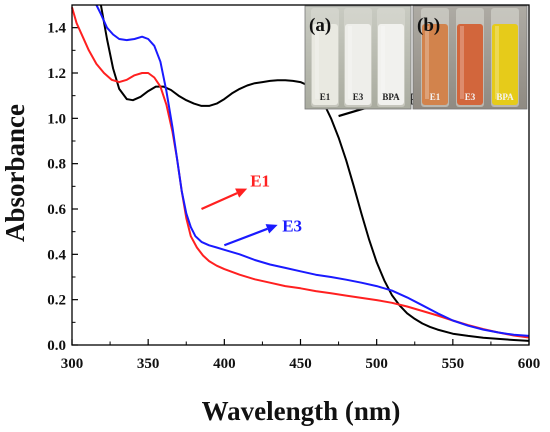 This screenshot has width=550, height=432. Describe the element at coordinates (72, 364) in the screenshot. I see `x-tick-label: 300` at that location.